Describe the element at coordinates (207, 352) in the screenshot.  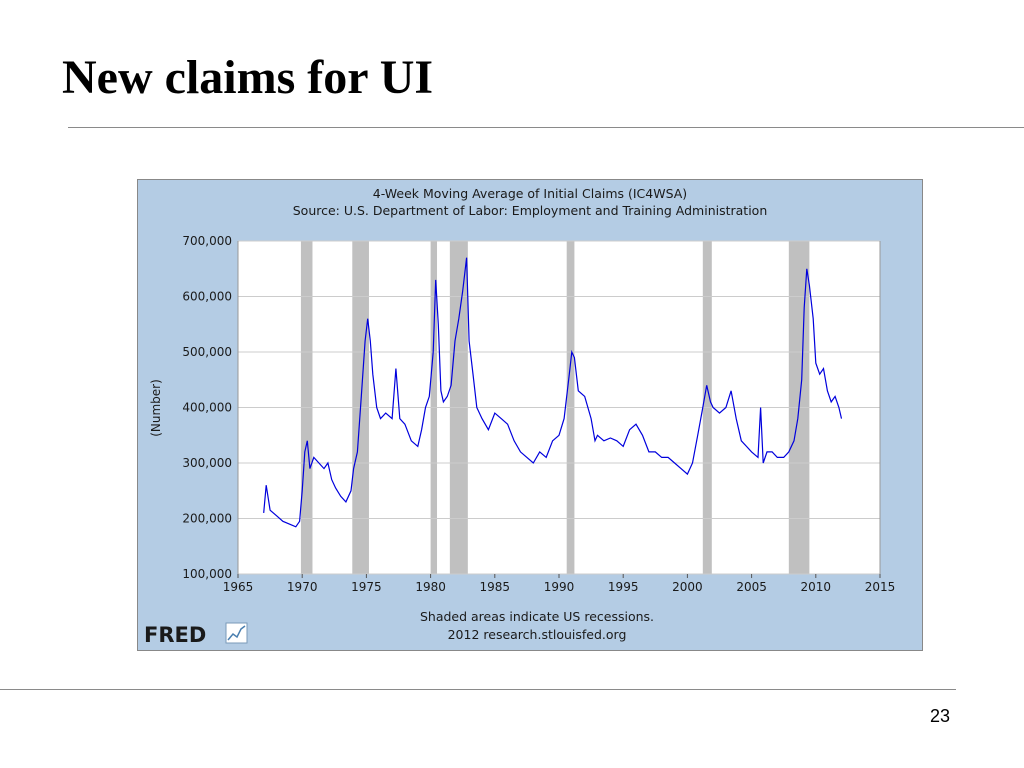
I see `y-tick-label-4: 500,000` at that location.